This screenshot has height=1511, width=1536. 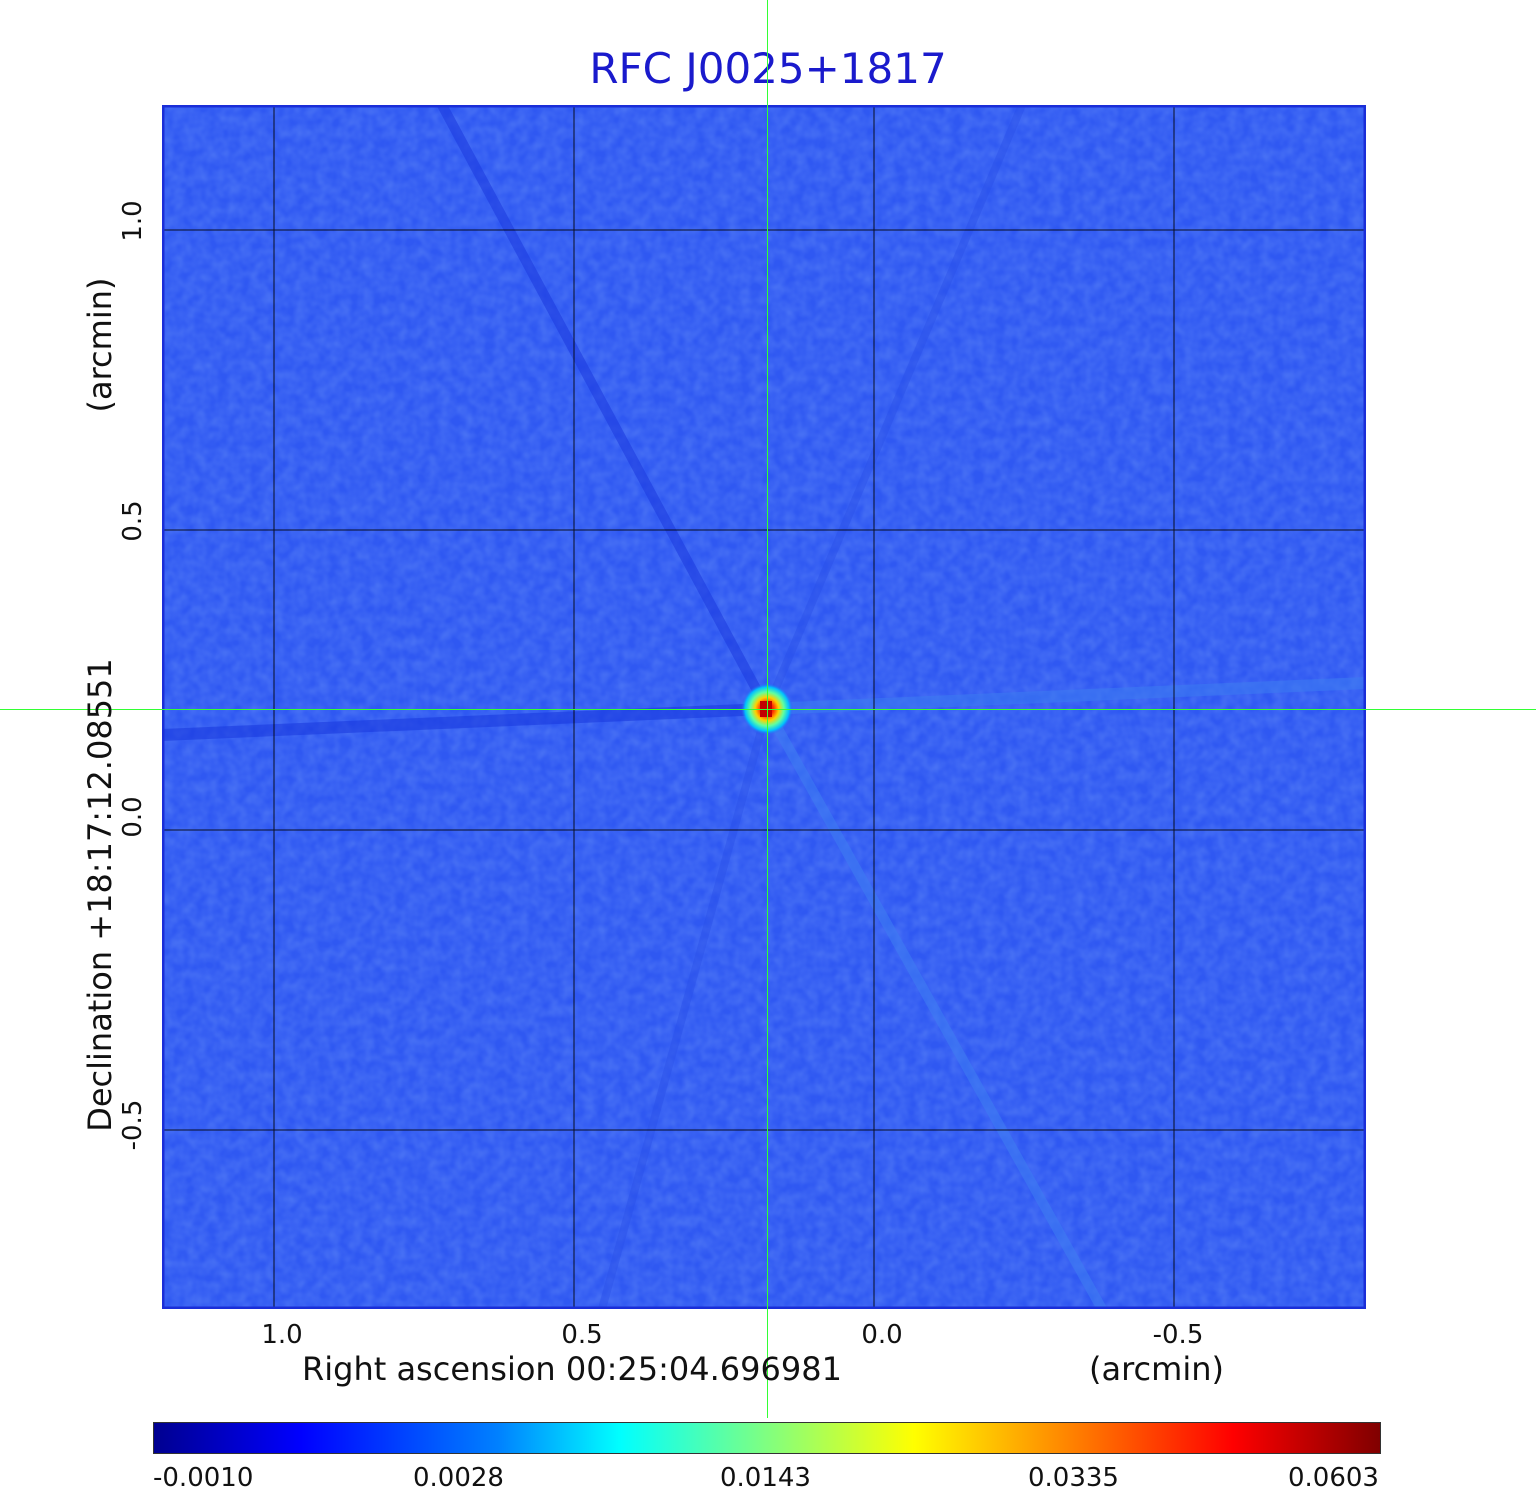 What do you see at coordinates (133, 221) in the screenshot?
I see `y-tick-label: 1.0` at bounding box center [133, 221].